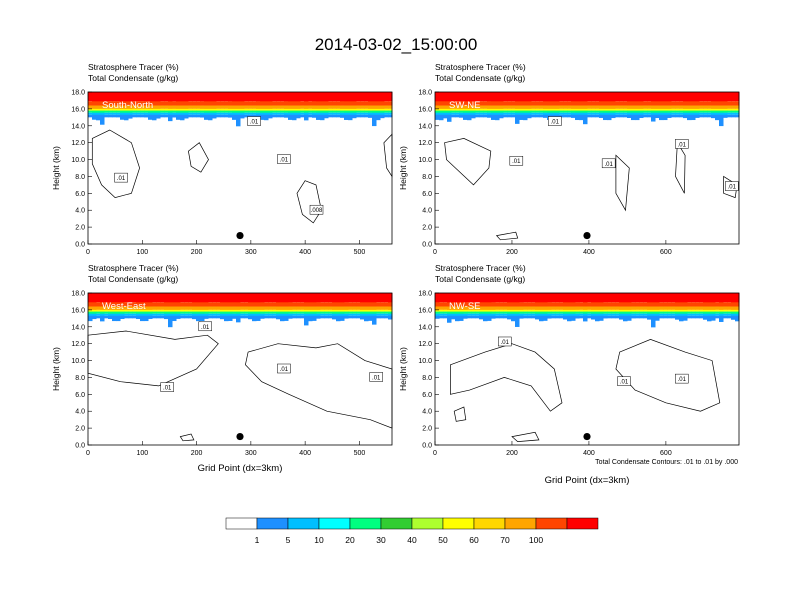 This screenshot has height=612, width=792. Describe the element at coordinates (240, 235) in the screenshot. I see `location-marker` at that location.